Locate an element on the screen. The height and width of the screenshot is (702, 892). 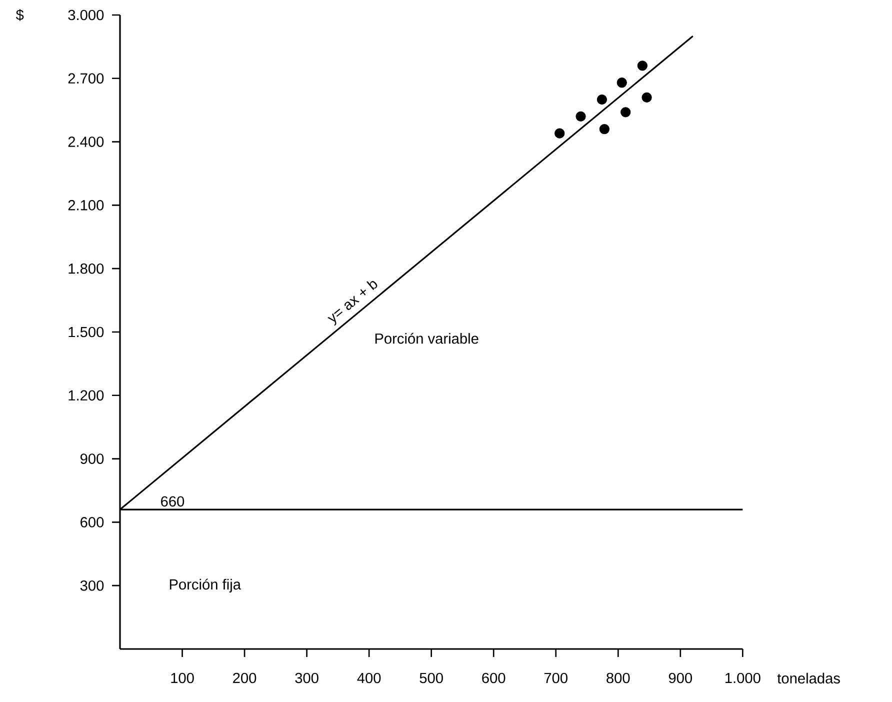
x-tick-label: 1.000 is located at coordinates (742, 678).